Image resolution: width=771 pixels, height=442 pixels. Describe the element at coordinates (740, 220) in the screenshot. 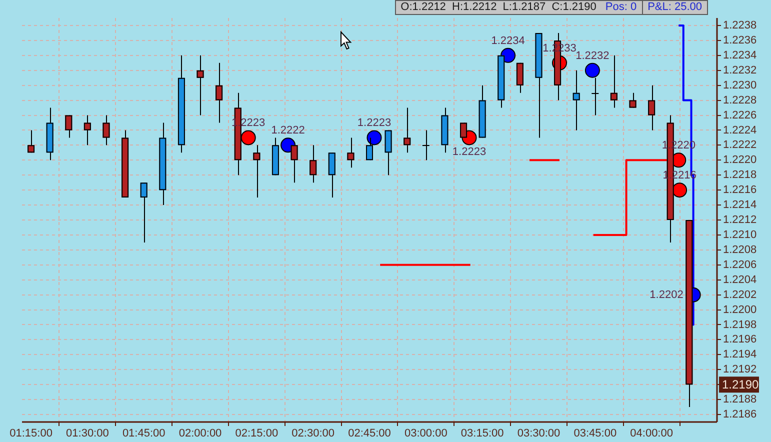

I see `y-tick-label: 1.2212` at that location.